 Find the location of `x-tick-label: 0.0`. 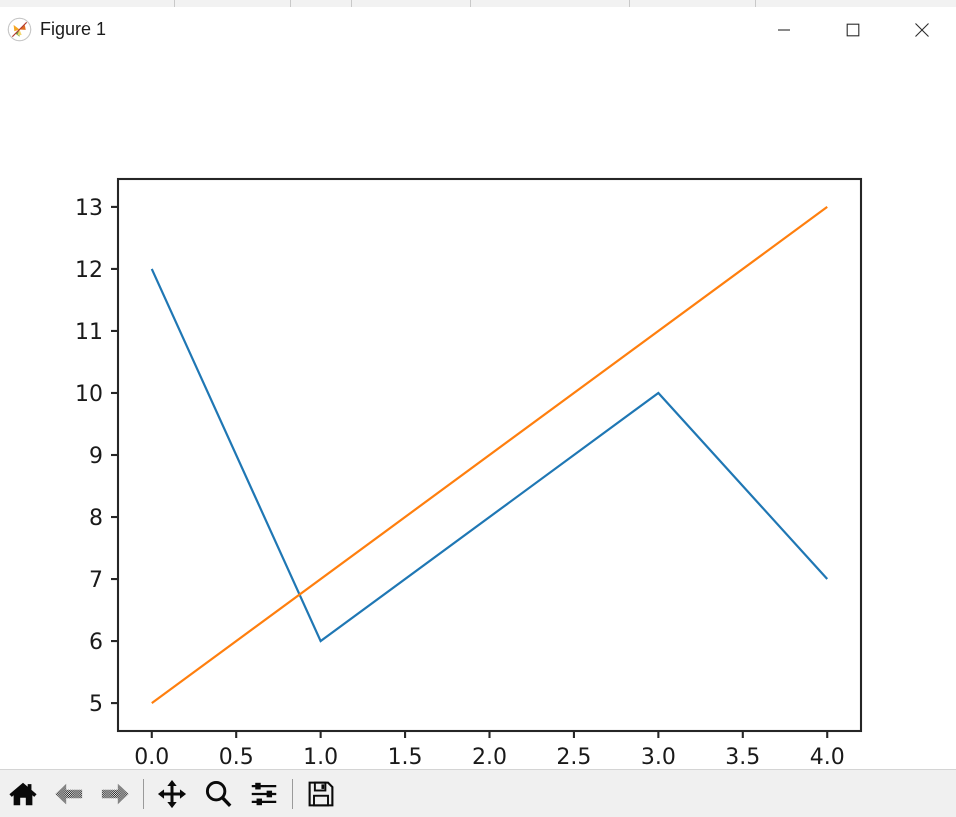

x-tick-label: 0.0 is located at coordinates (151, 757).